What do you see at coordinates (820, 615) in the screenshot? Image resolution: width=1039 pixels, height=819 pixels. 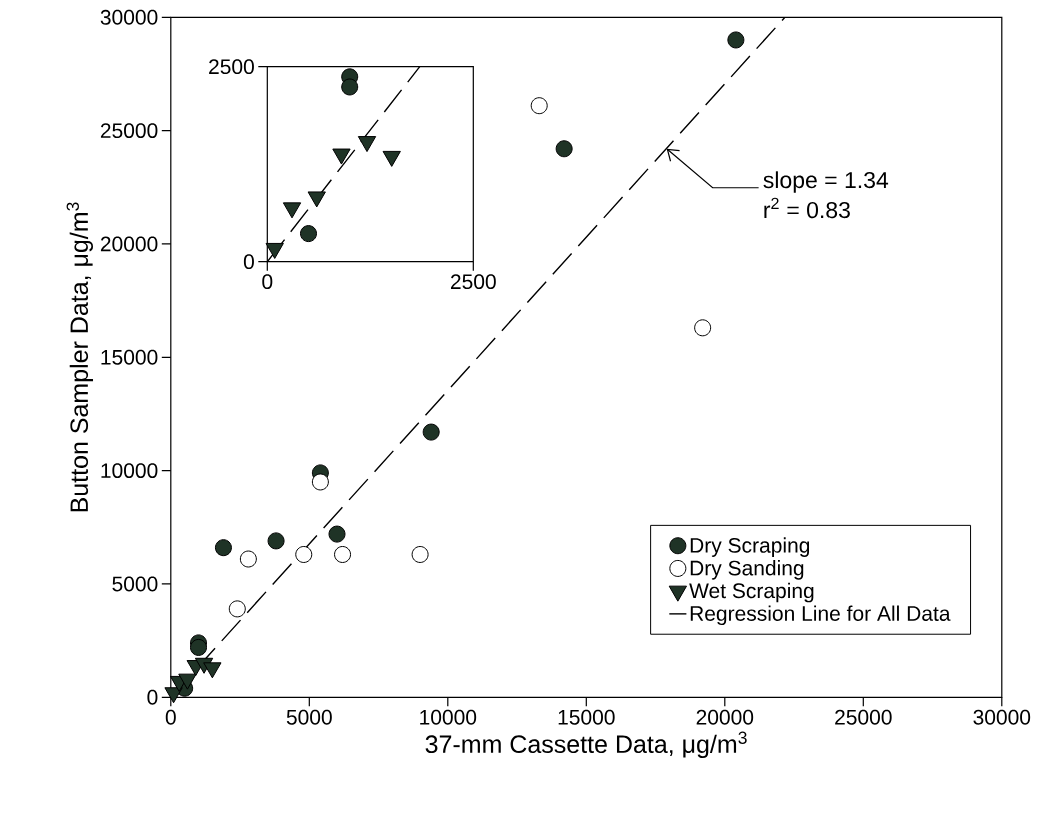 I see `legend-label: Regression Line for All Data` at bounding box center [820, 615].